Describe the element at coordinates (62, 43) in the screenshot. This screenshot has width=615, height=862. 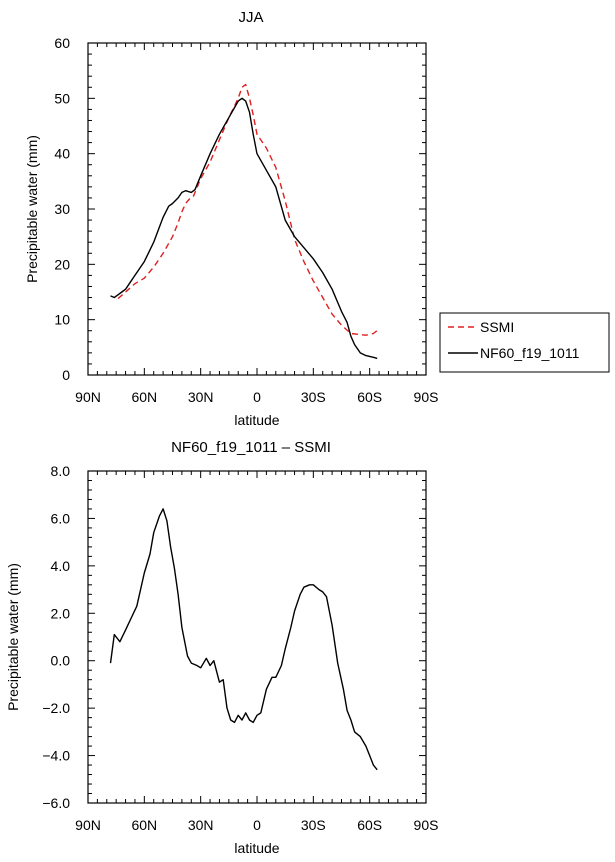
I see `y-tick-label: 60` at that location.